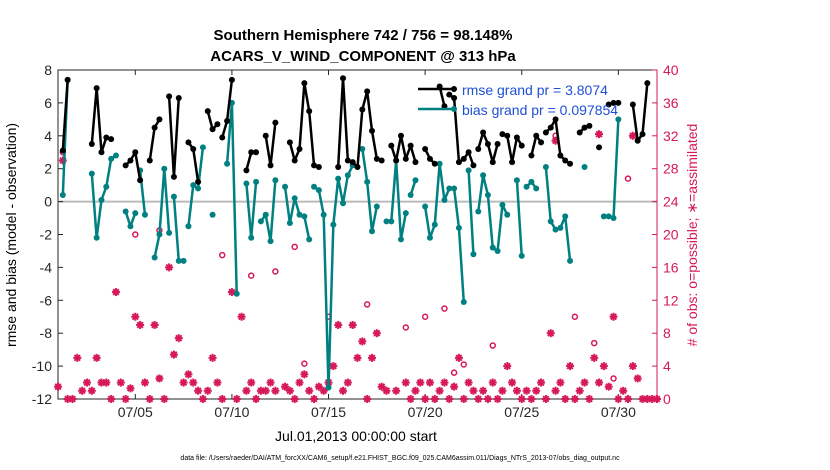 The width and height of the screenshot is (830, 470). Describe the element at coordinates (359, 122) in the screenshot. I see `rmse-line-segment` at that location.